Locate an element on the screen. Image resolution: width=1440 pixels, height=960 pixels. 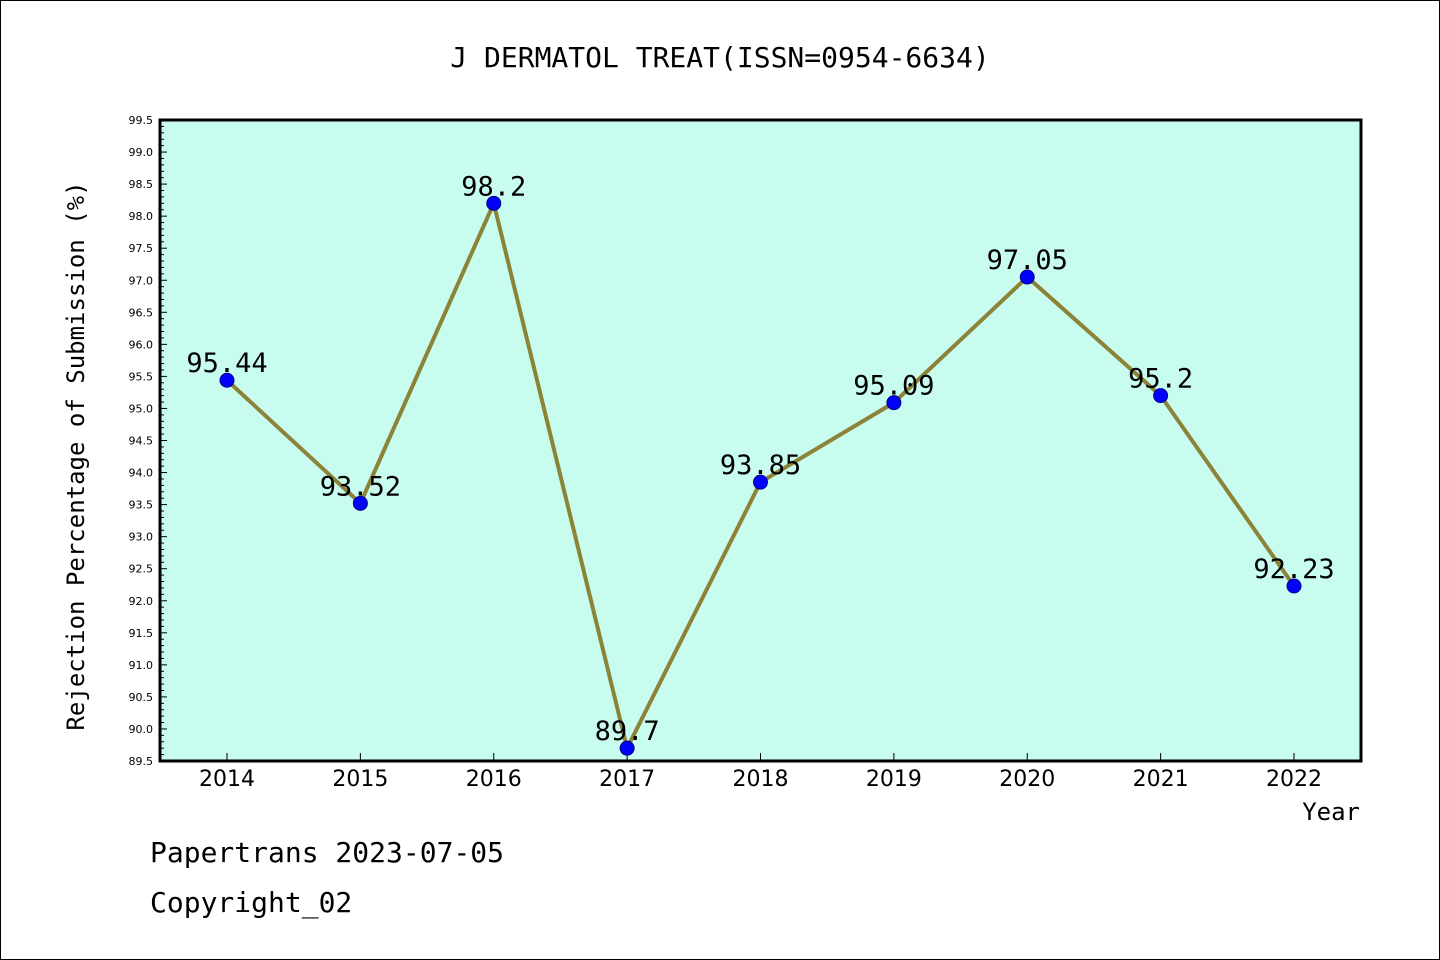
chart-title: J DERMATOL TREAT(ISSN=0954-6634) is located at coordinates (719, 57).